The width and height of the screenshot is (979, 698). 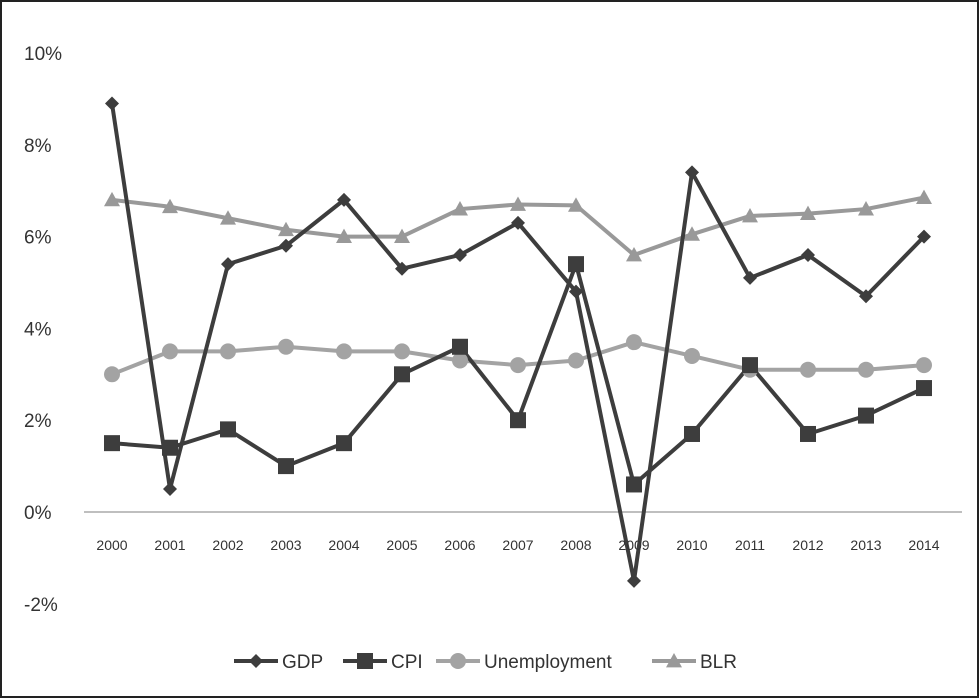 I want to click on x-tick-label: 2010, so click(x=691, y=545).